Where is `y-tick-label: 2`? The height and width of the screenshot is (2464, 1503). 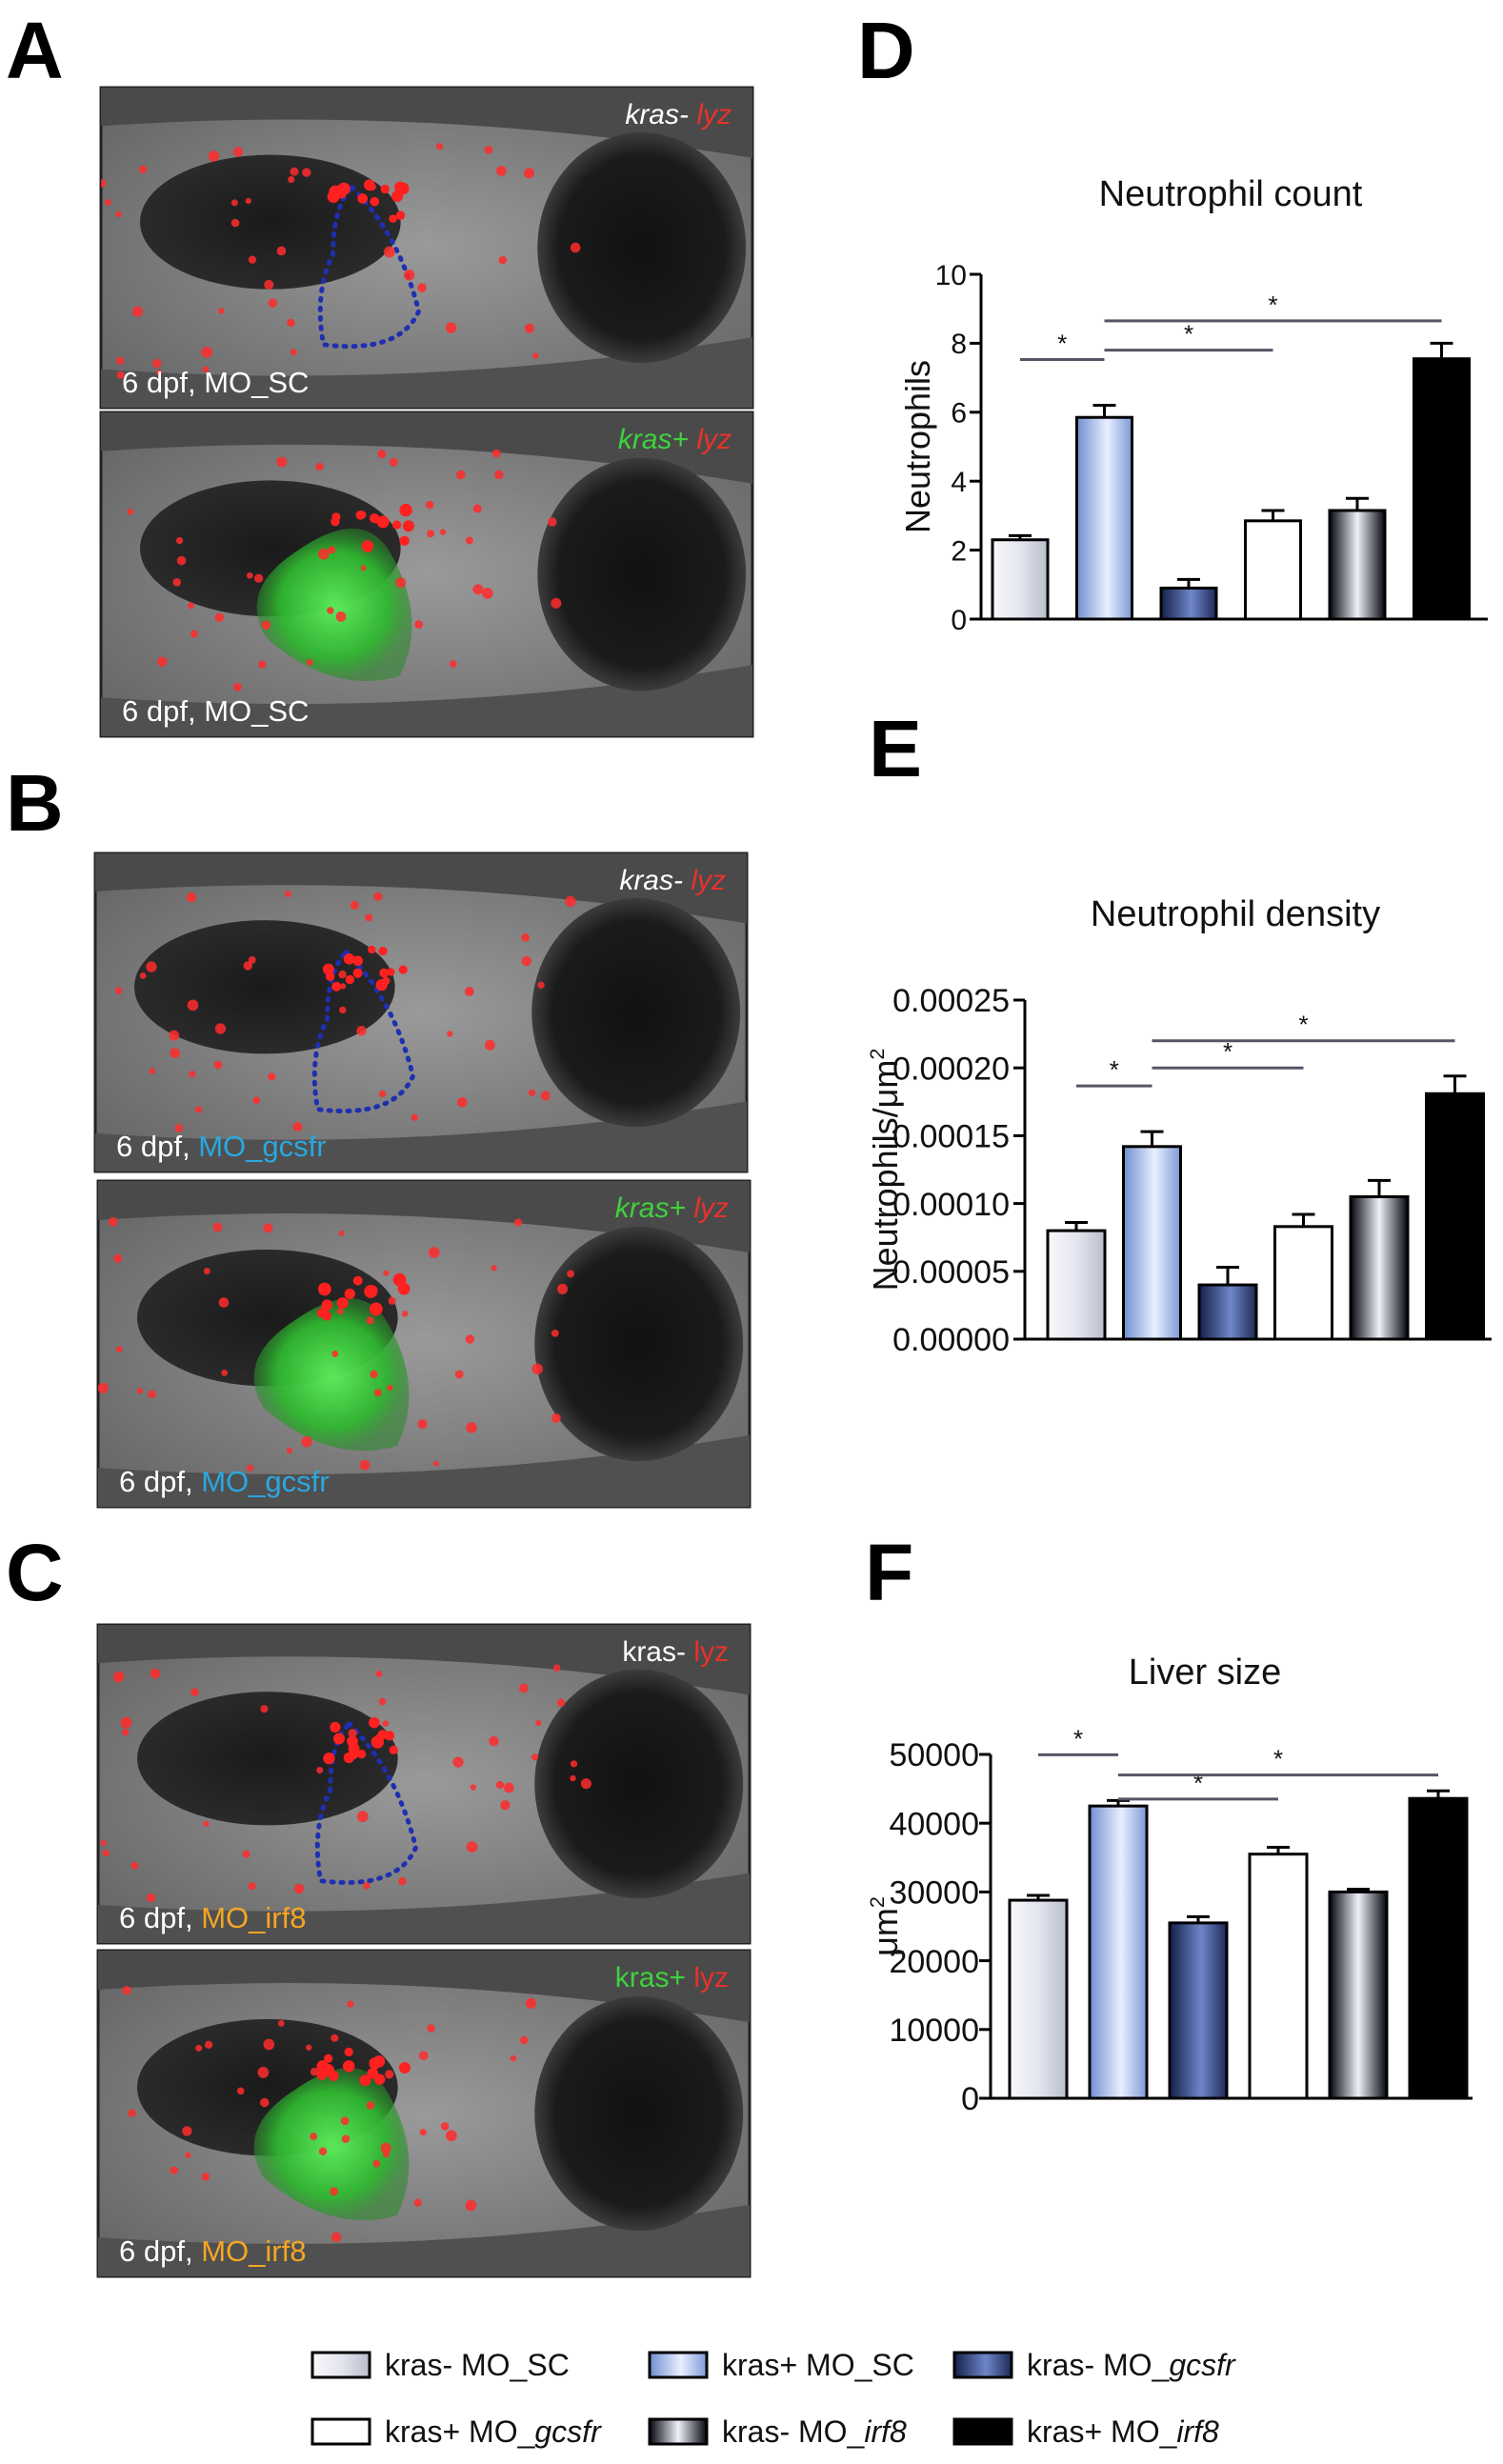
y-tick-label: 2 is located at coordinates (959, 551).